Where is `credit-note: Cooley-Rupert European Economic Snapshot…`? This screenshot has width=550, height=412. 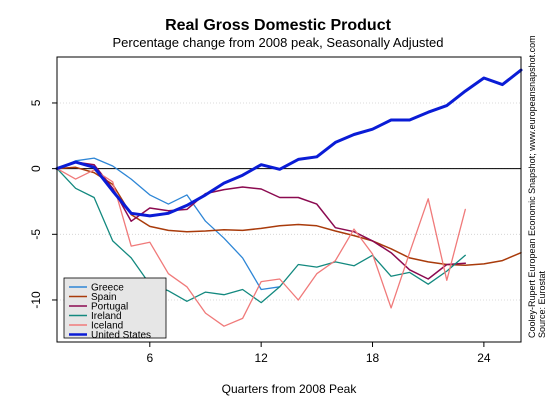
credit-note: Cooley-Rupert European Economic Snapshot… is located at coordinates (532, 186).